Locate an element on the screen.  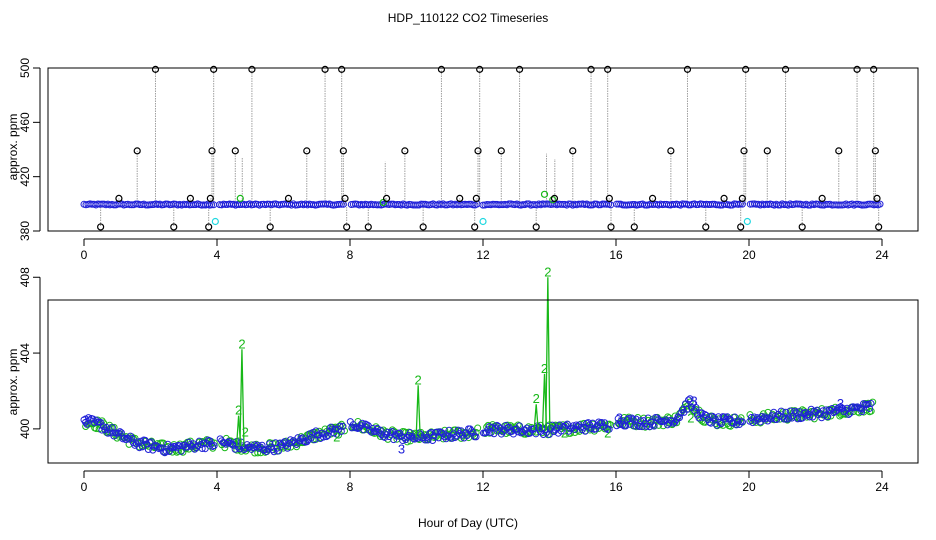
bottom-trend-points is located at coordinates (478, 426).